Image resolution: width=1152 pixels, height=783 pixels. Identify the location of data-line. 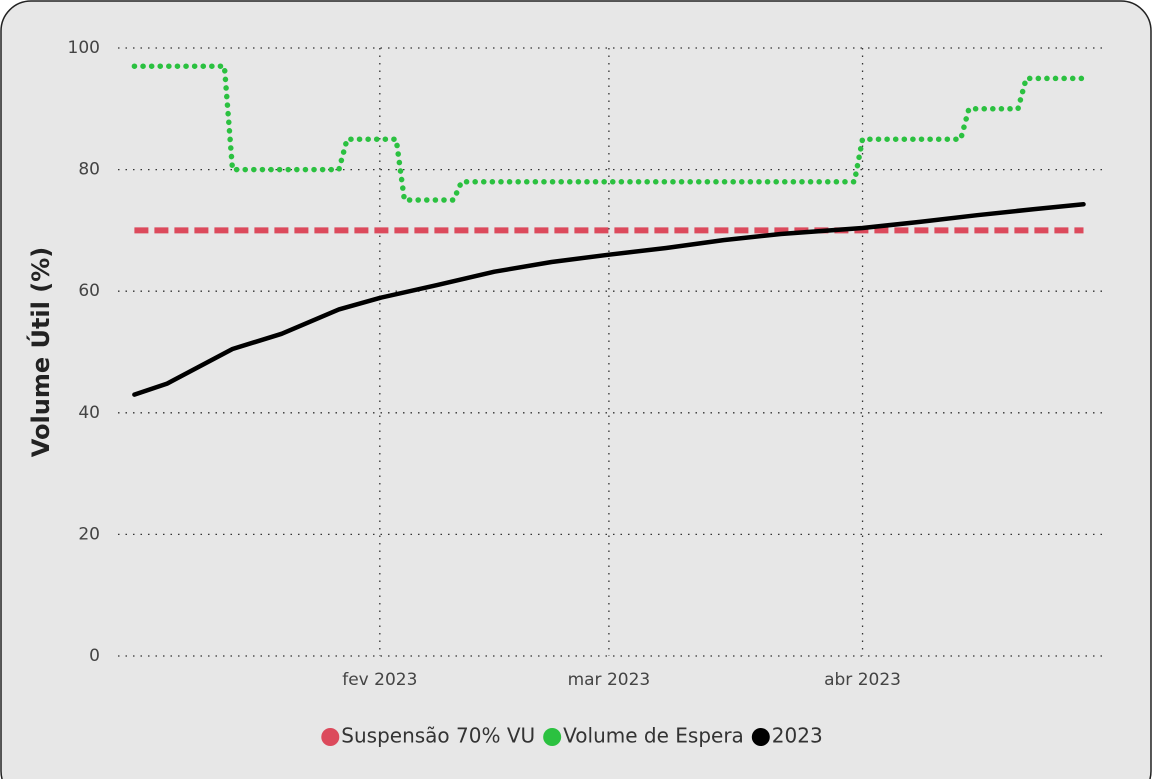
(609, 133).